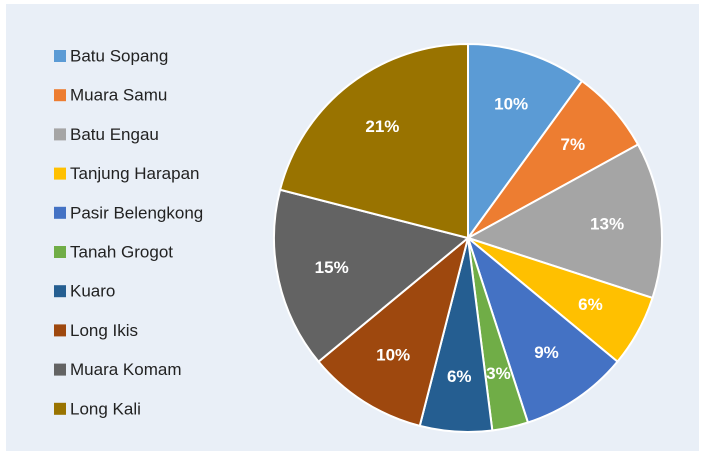  Describe the element at coordinates (121, 251) in the screenshot. I see `legend-label: Tanah Grogot` at that location.